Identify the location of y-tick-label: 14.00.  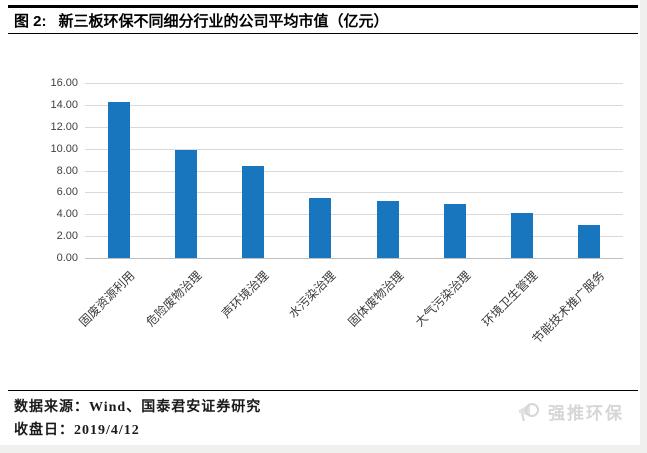
(64, 104).